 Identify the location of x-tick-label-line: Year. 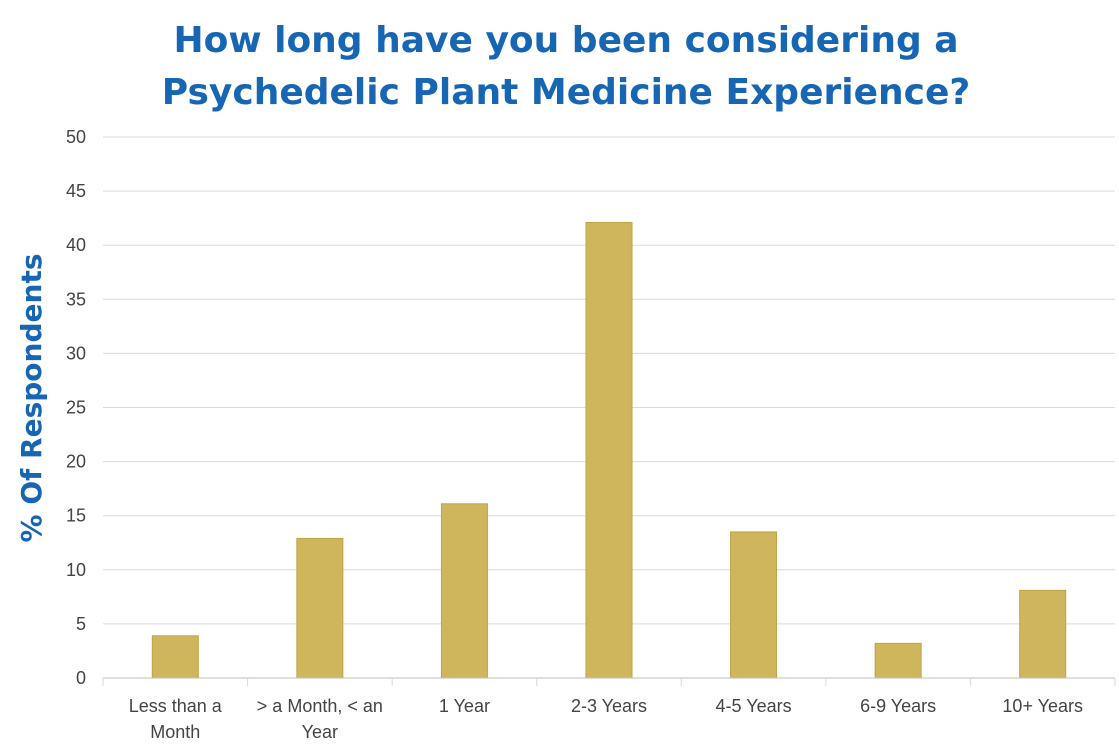
(320, 732).